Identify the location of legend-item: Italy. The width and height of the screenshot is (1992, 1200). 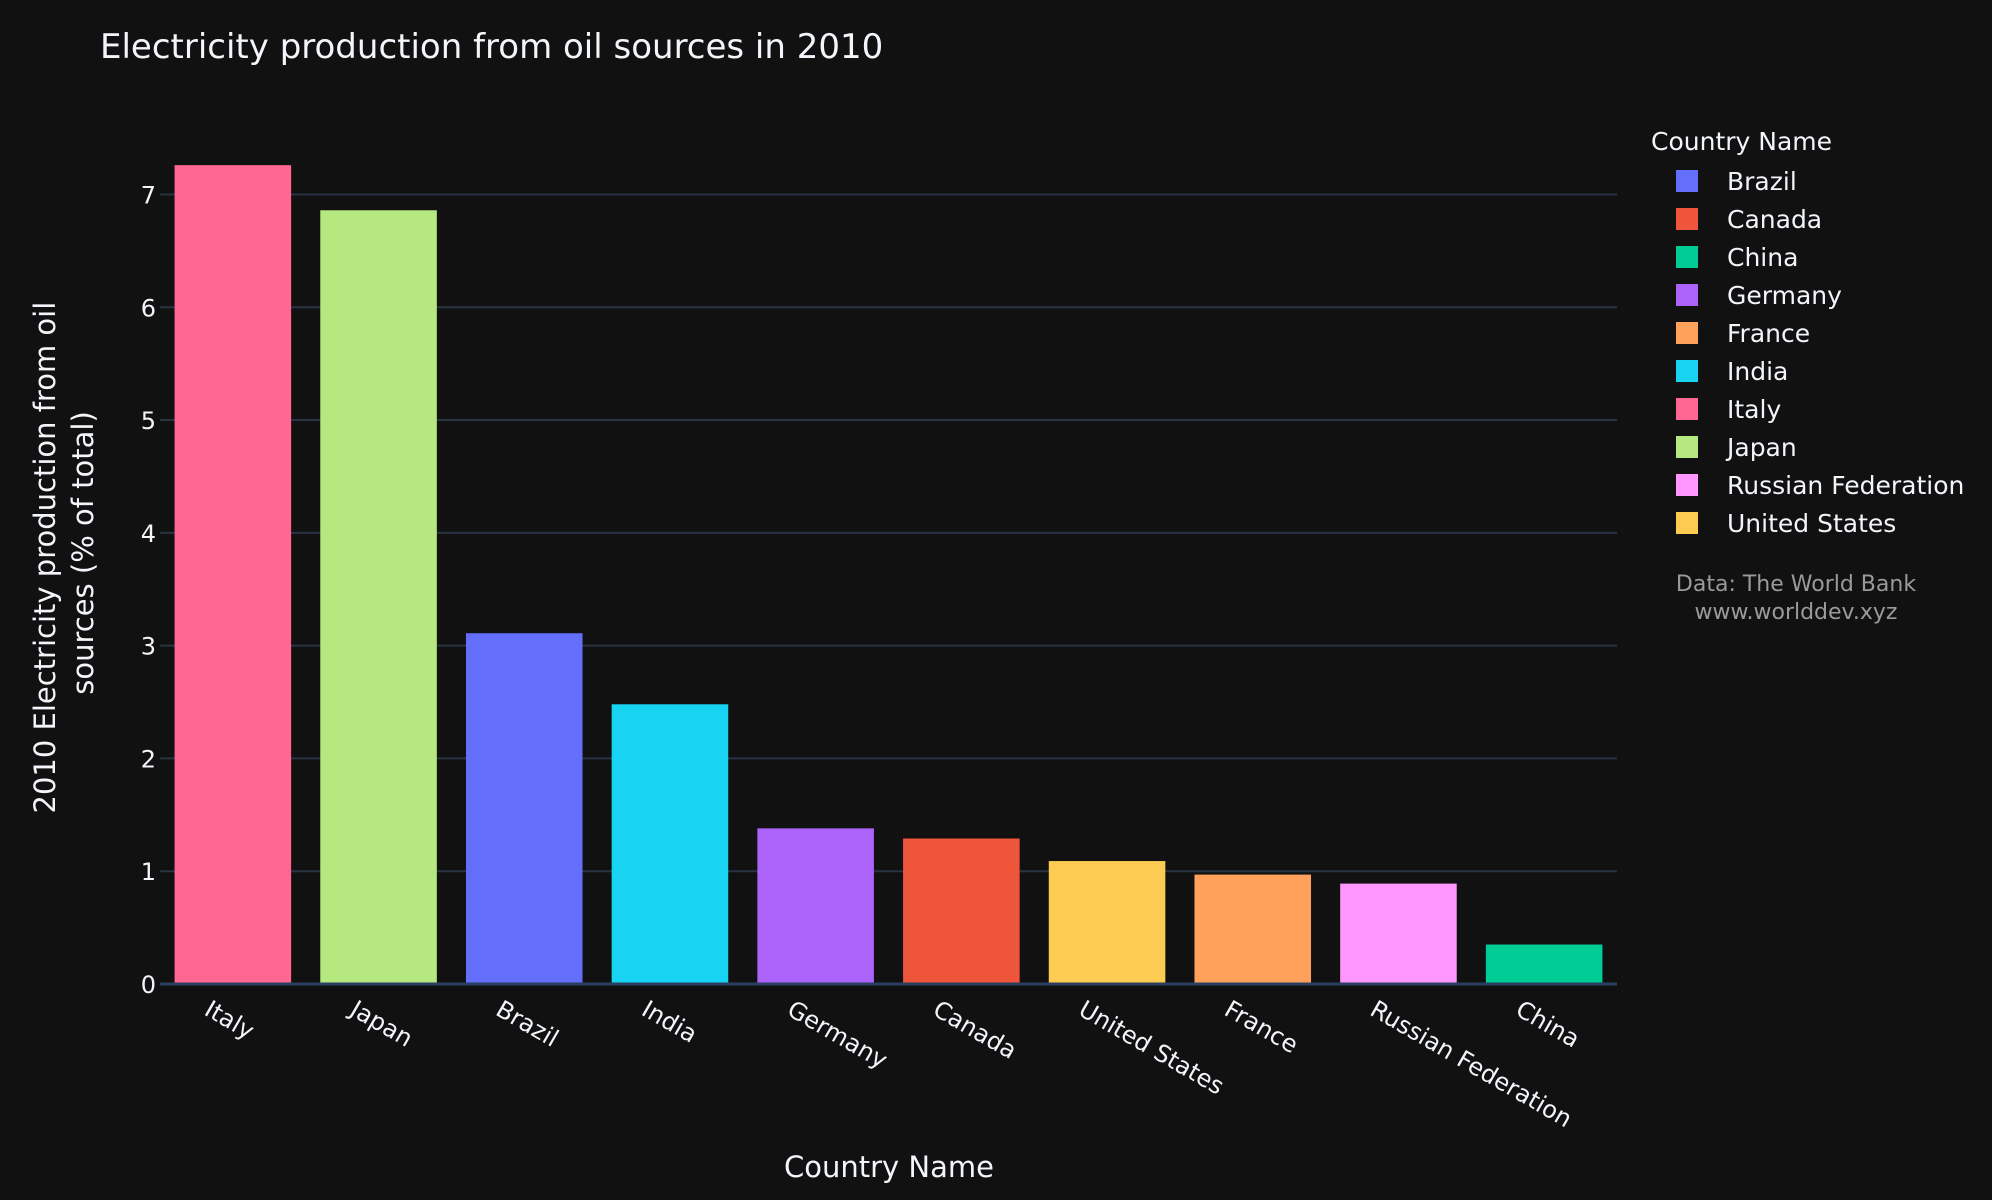
(1728, 409).